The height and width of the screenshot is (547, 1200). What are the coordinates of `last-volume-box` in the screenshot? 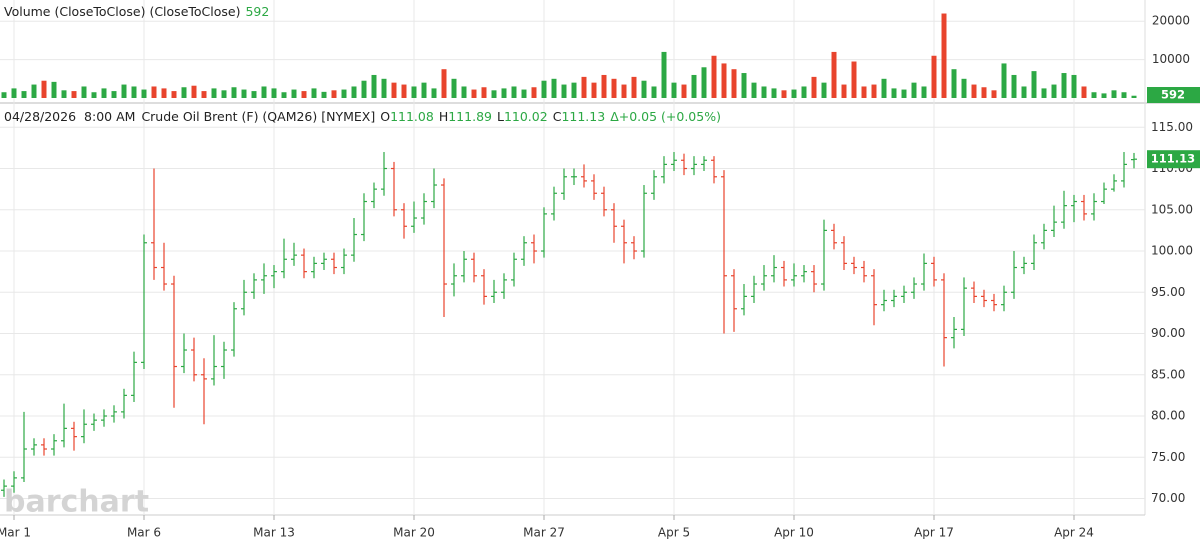 It's located at (1173, 95).